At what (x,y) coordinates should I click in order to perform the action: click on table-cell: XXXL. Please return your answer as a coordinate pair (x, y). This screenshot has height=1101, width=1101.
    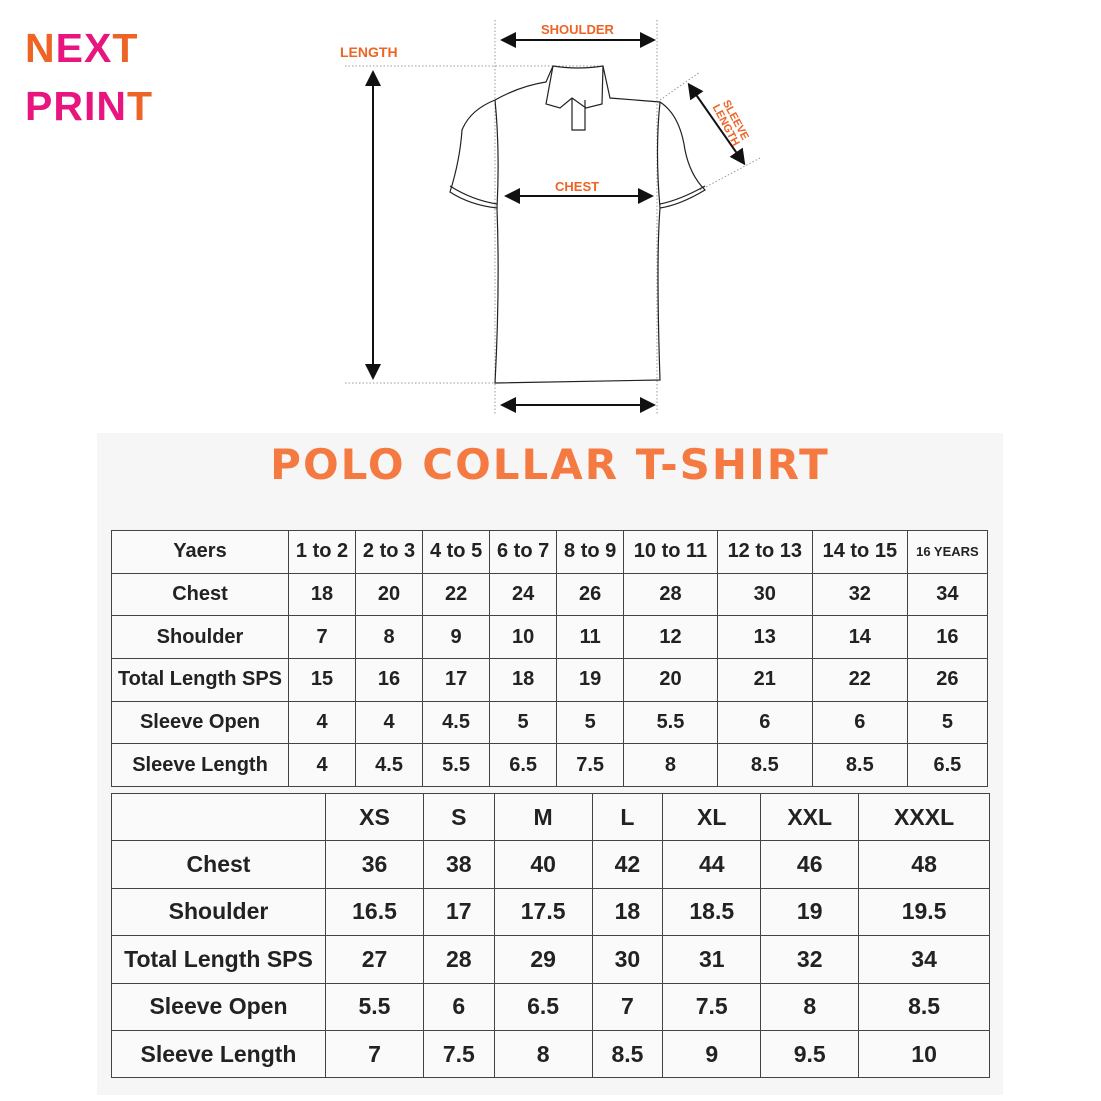
    Looking at the image, I should click on (924, 817).